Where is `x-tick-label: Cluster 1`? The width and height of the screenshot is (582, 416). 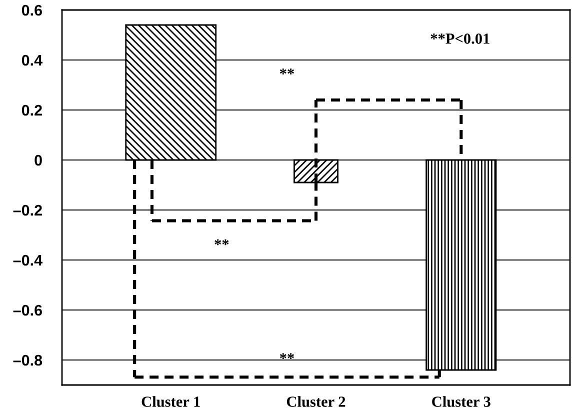 x-tick-label: Cluster 1 is located at coordinates (171, 401).